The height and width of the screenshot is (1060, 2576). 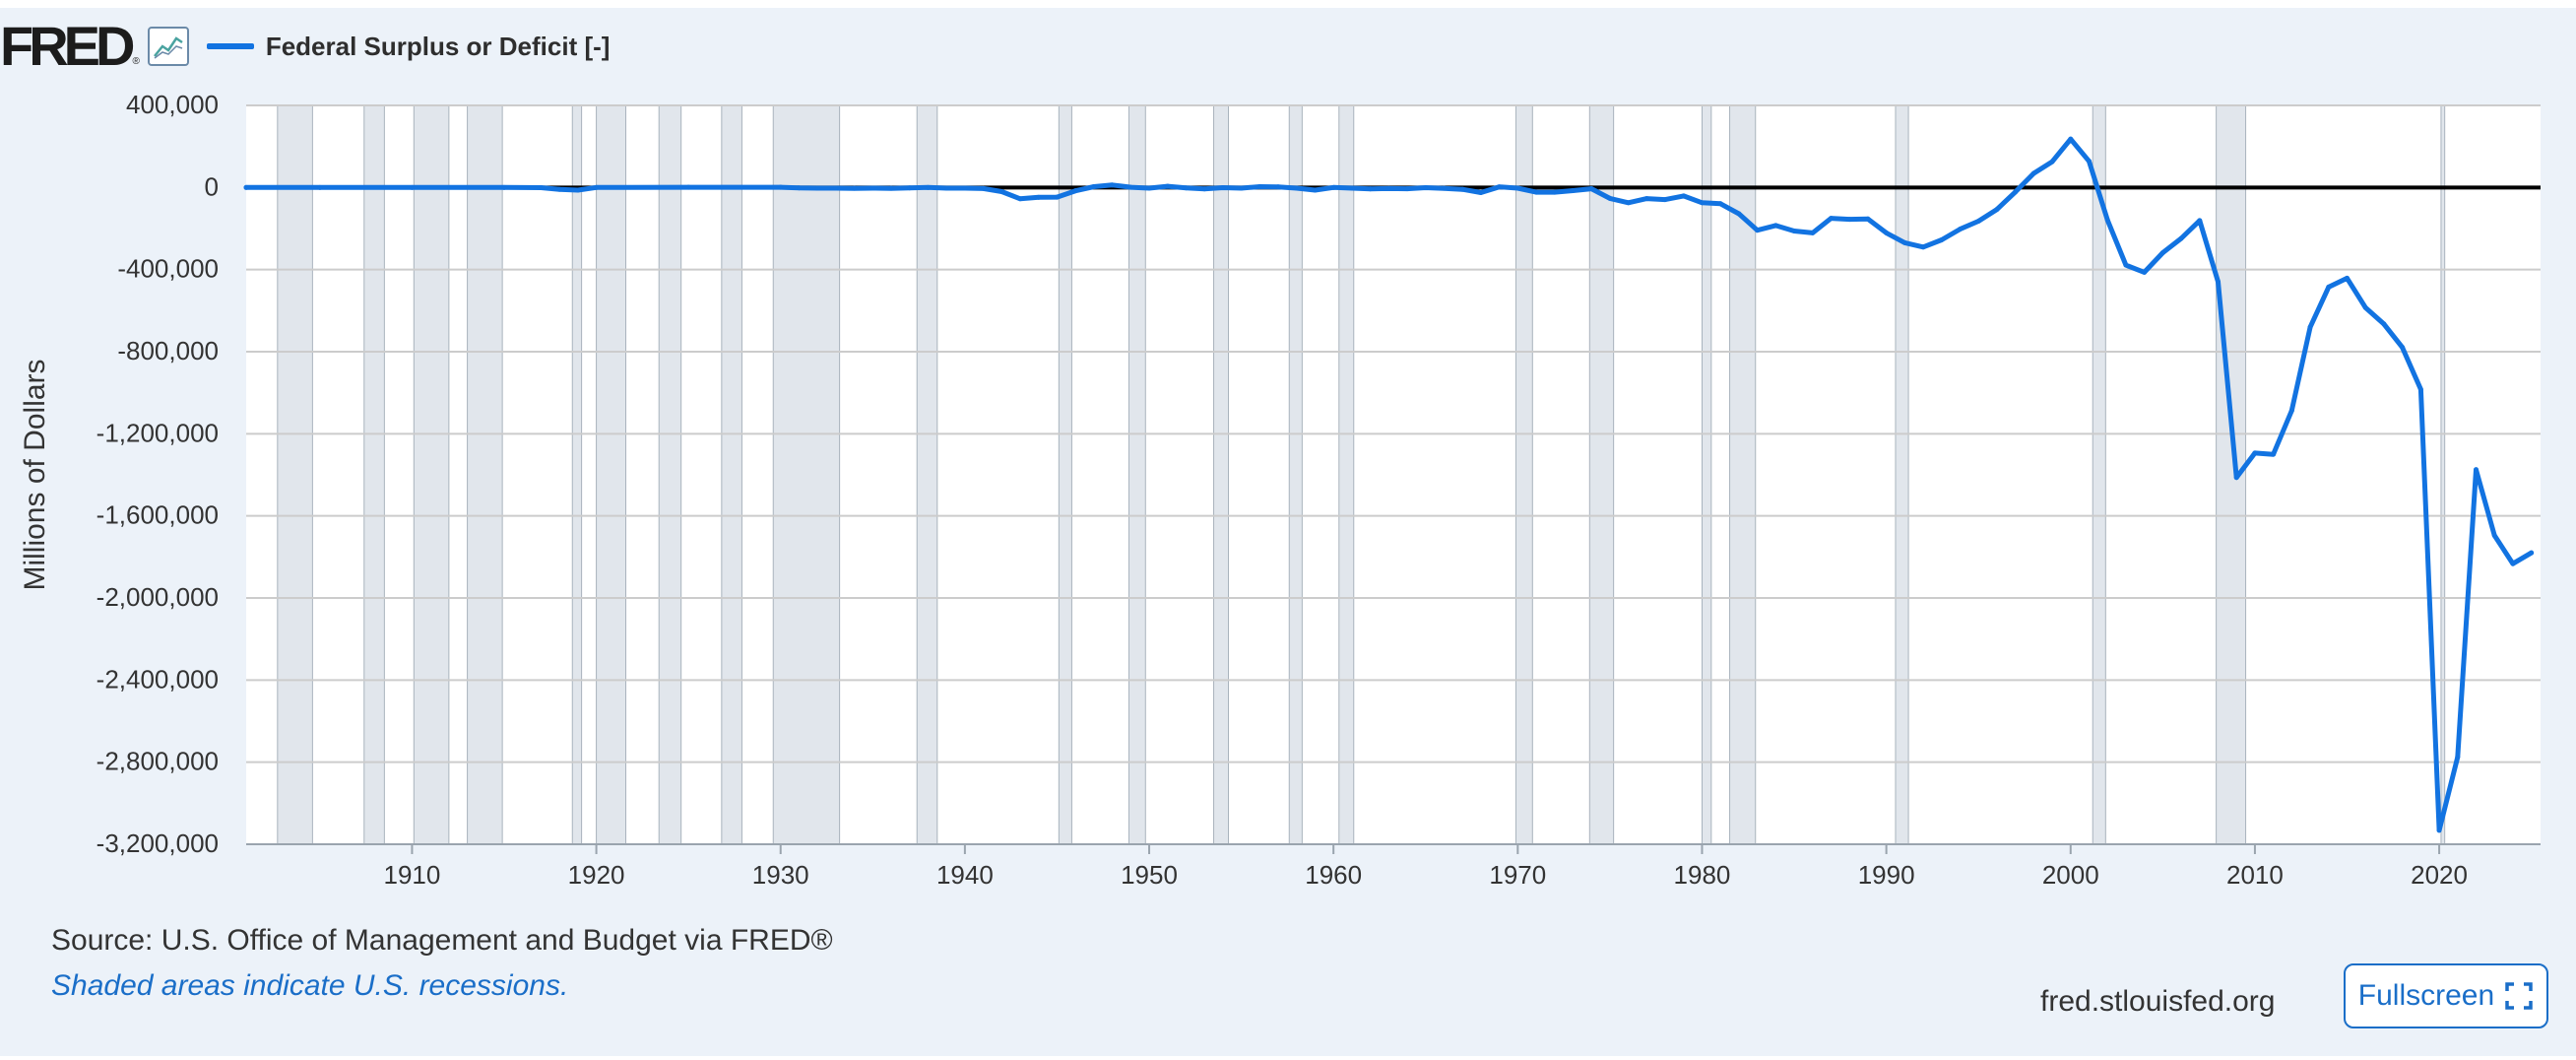 What do you see at coordinates (1517, 875) in the screenshot?
I see `x-tick-label: 1970` at bounding box center [1517, 875].